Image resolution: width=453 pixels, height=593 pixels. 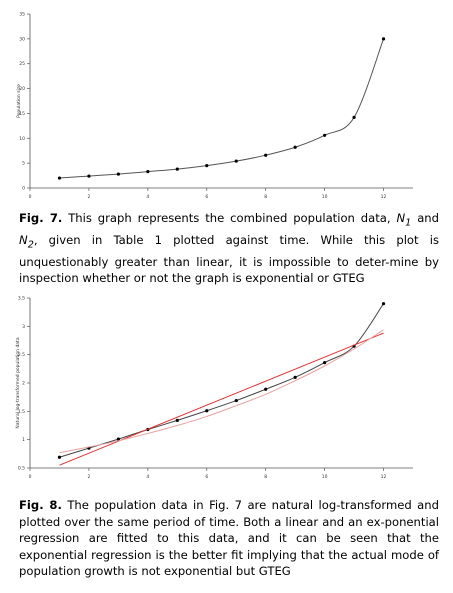 What do you see at coordinates (23, 189) in the screenshot?
I see `y-tick-label: 0` at bounding box center [23, 189].